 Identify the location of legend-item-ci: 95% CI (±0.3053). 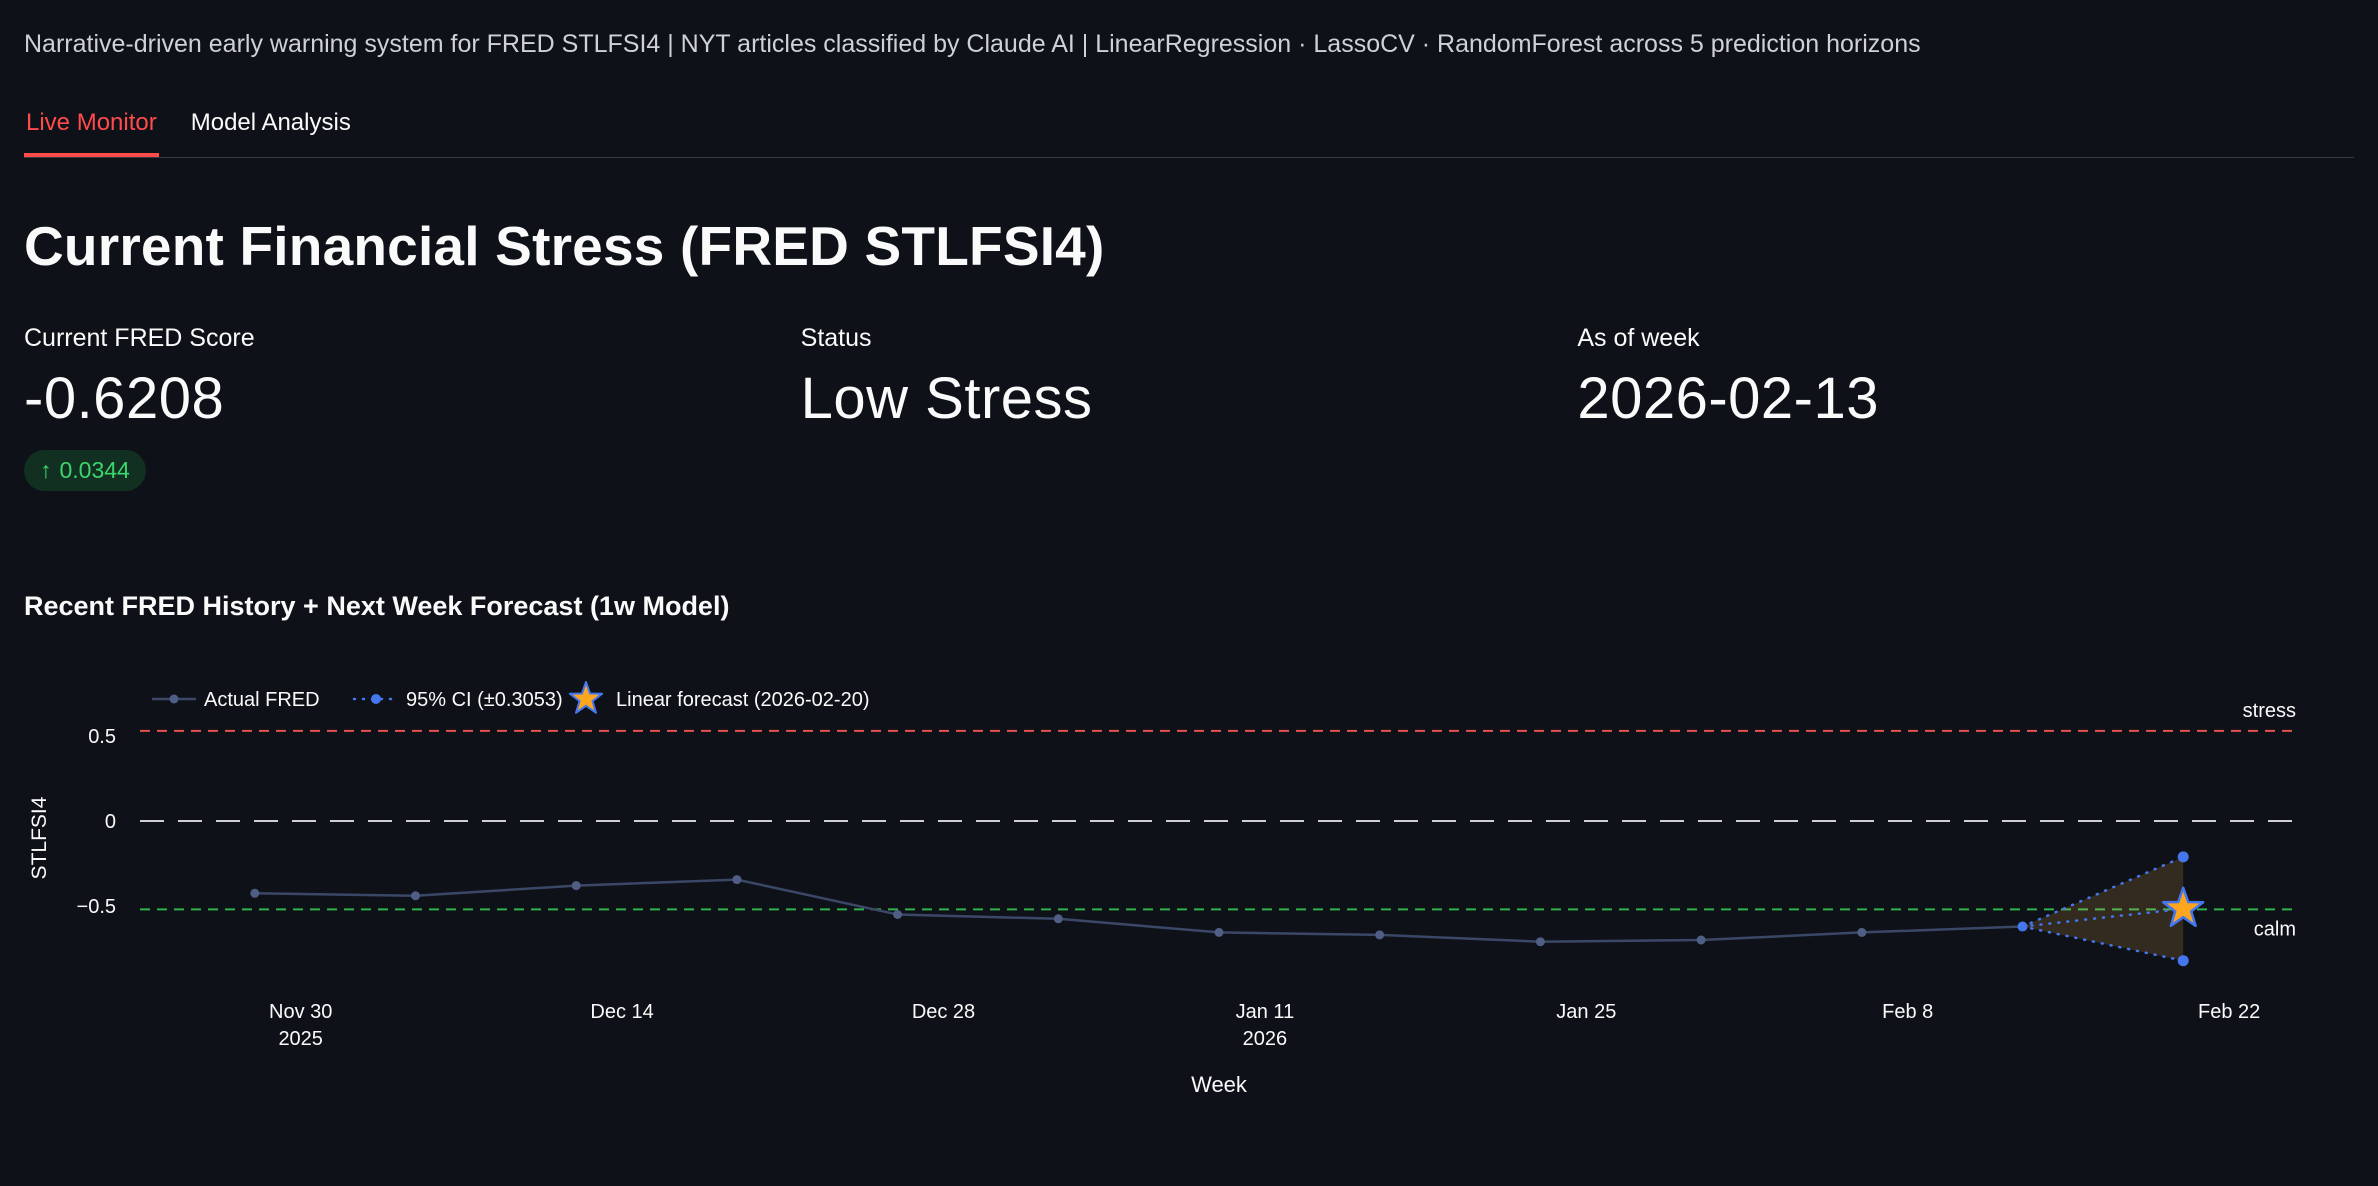
(457, 700).